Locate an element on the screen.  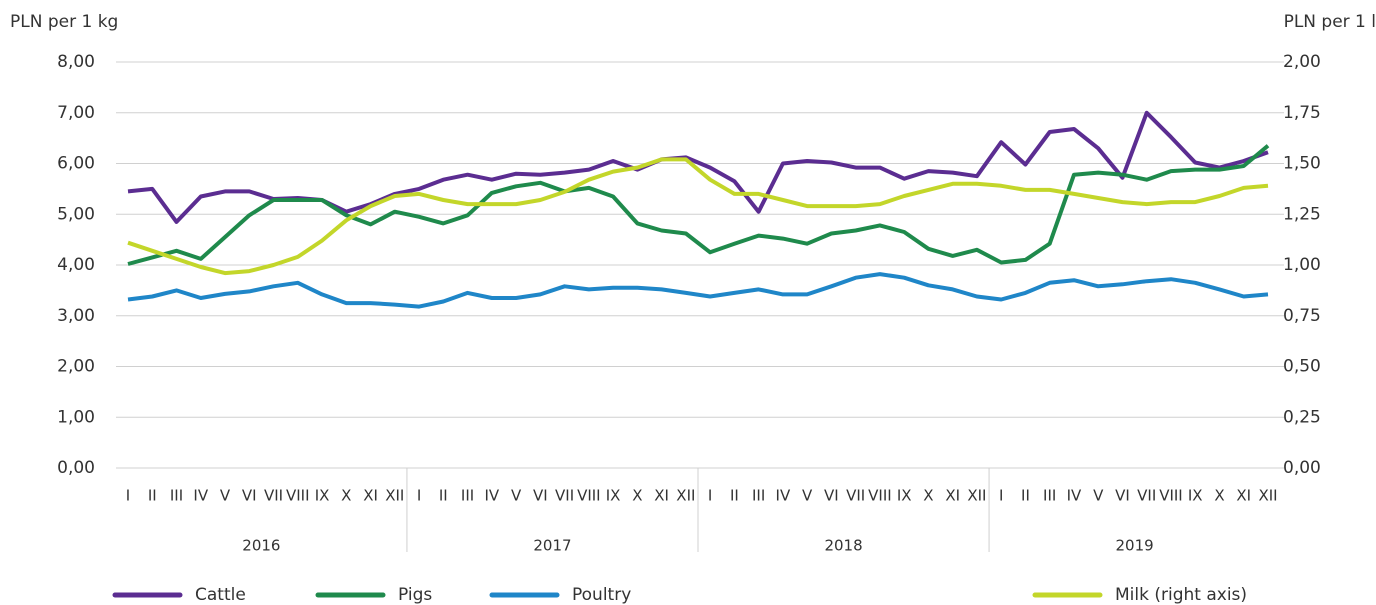
x-group-label: 2017 is located at coordinates (552, 546).